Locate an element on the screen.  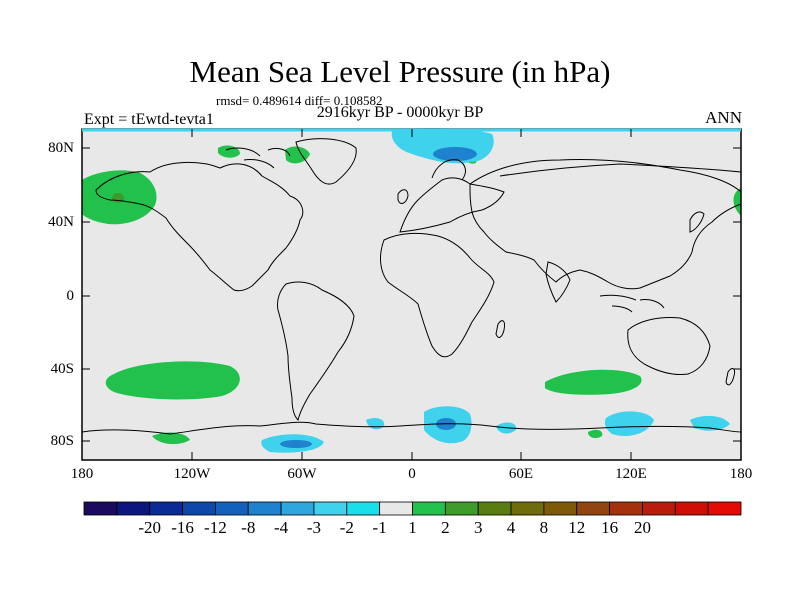
coastline-madagascar is located at coordinates (500, 329).